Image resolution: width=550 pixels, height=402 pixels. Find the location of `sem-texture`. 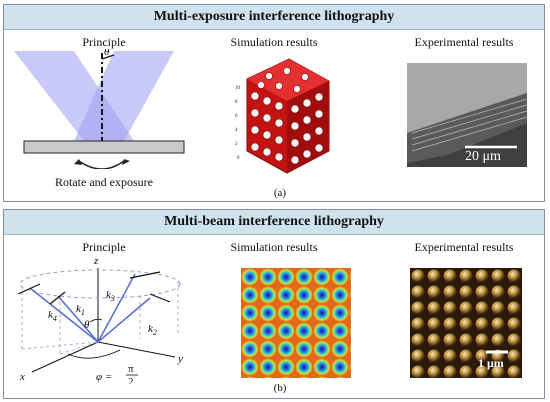

sem-texture is located at coordinates (467, 115).